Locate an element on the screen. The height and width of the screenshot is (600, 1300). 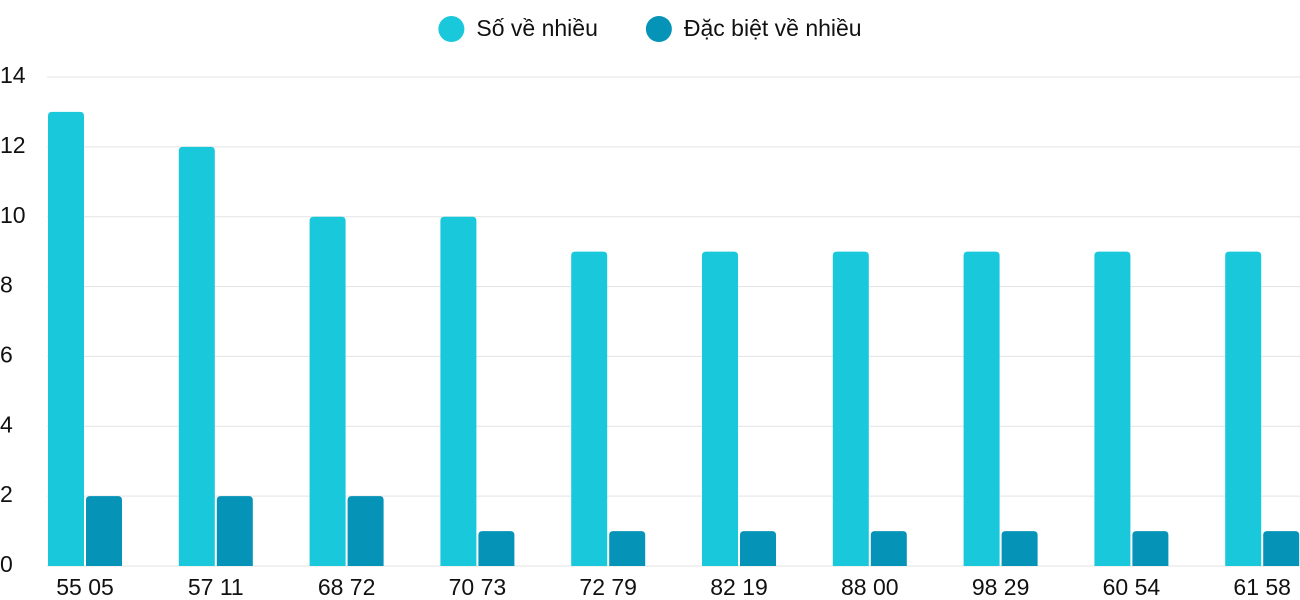
x-tick-label: 68 72 is located at coordinates (347, 587).